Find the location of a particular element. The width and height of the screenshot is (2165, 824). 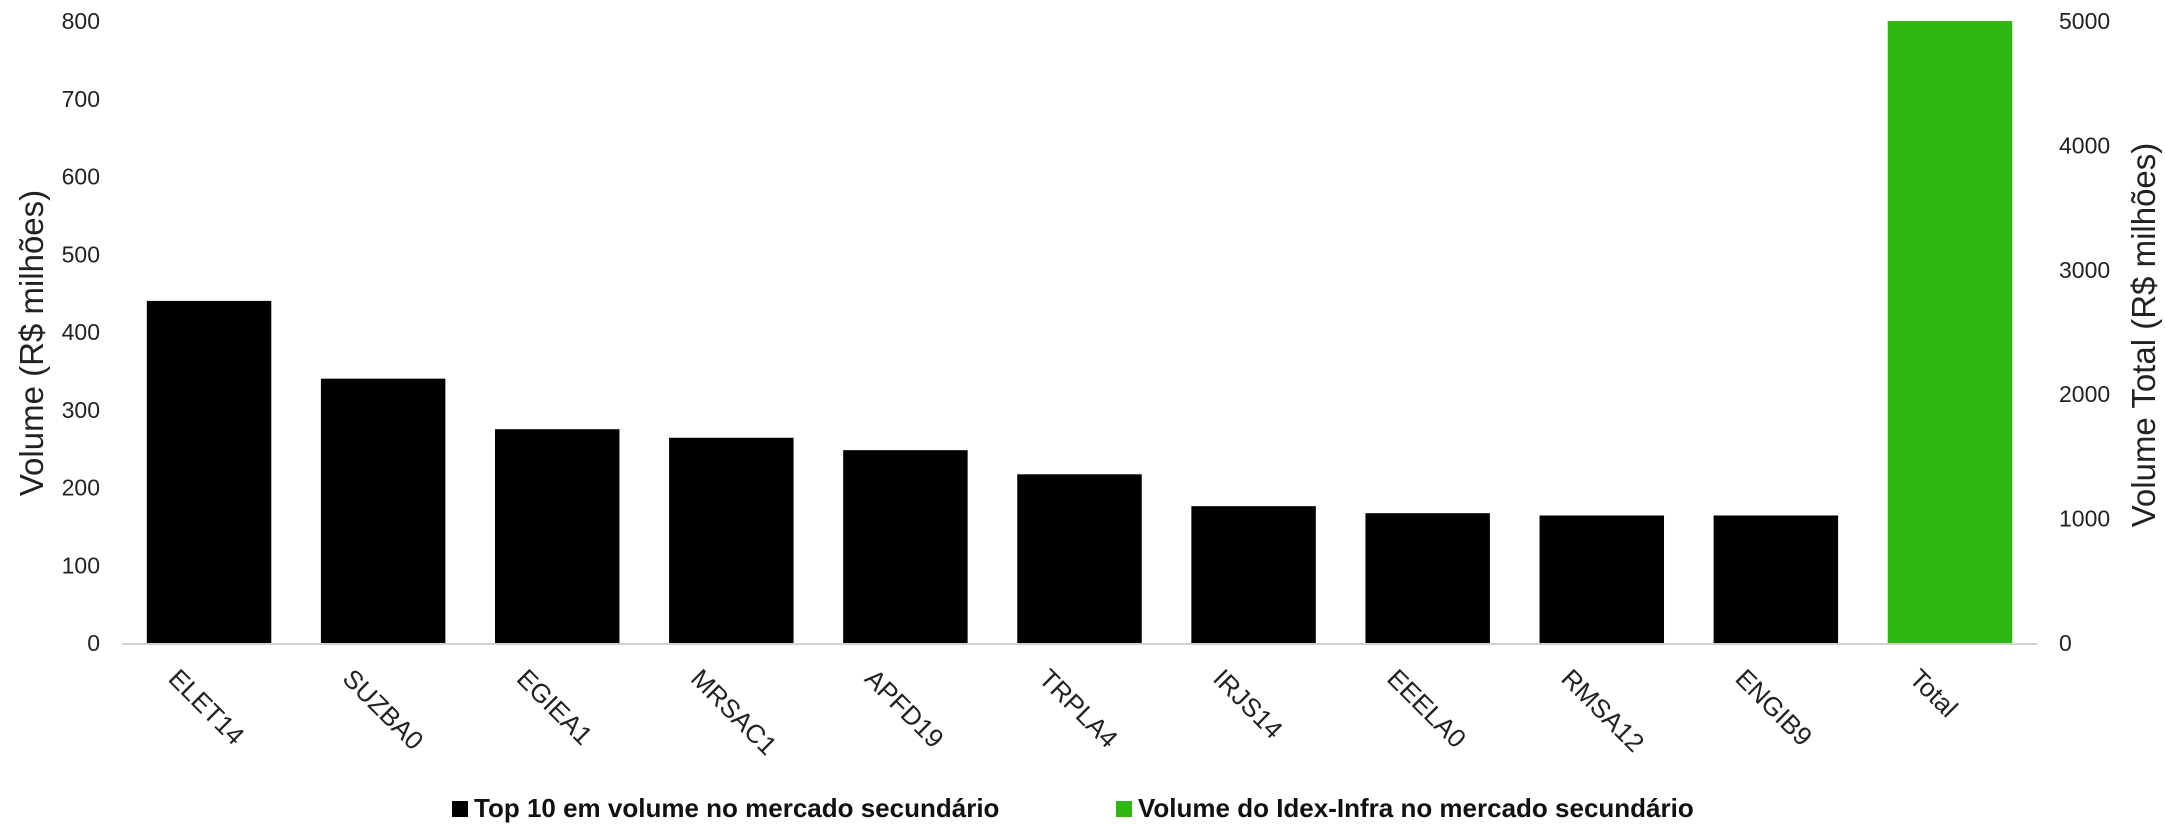

bar-trpla4 is located at coordinates (1079, 558).